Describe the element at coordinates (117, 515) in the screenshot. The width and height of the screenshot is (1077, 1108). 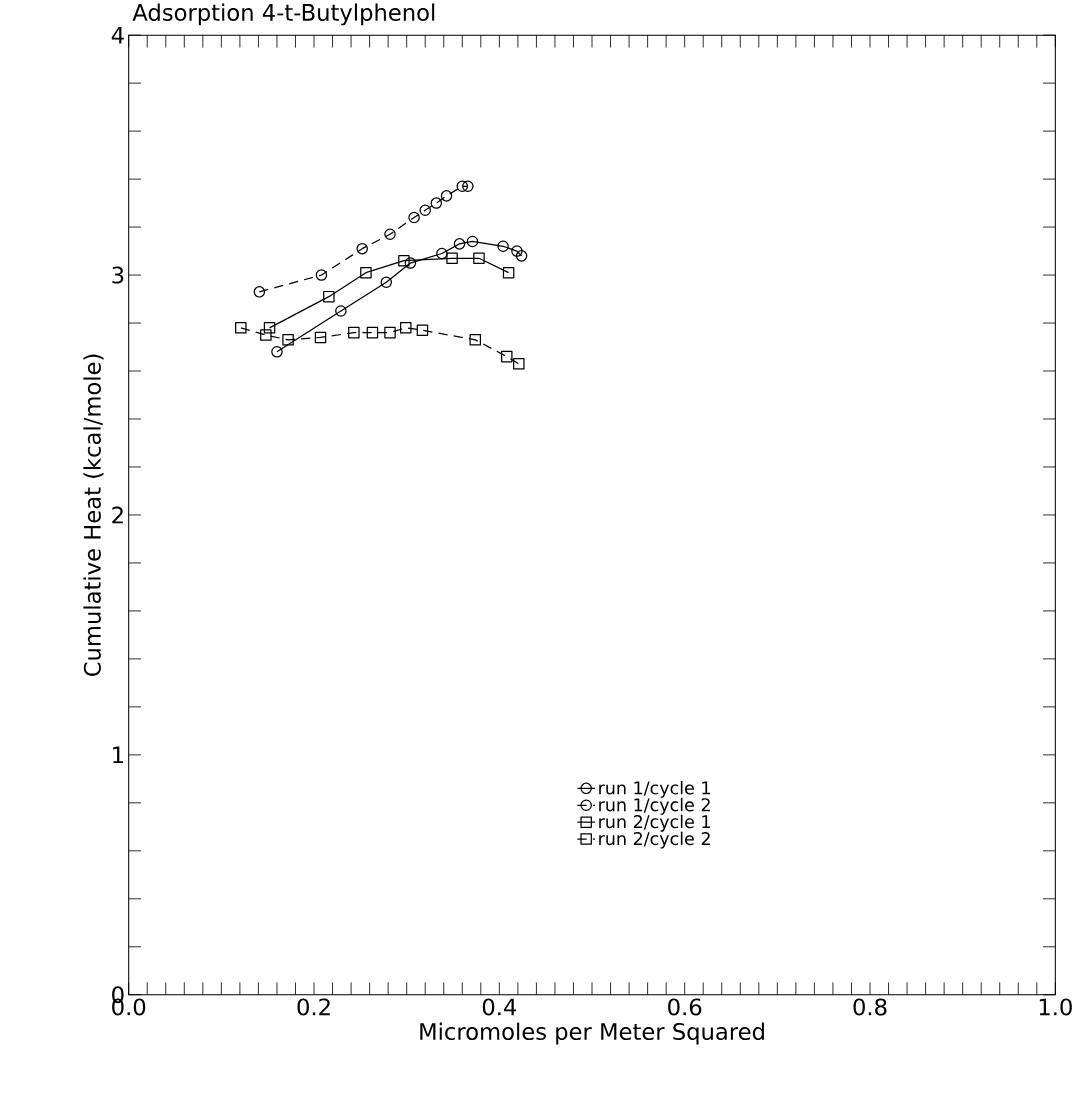
I see `y-tick-label: 2` at that location.